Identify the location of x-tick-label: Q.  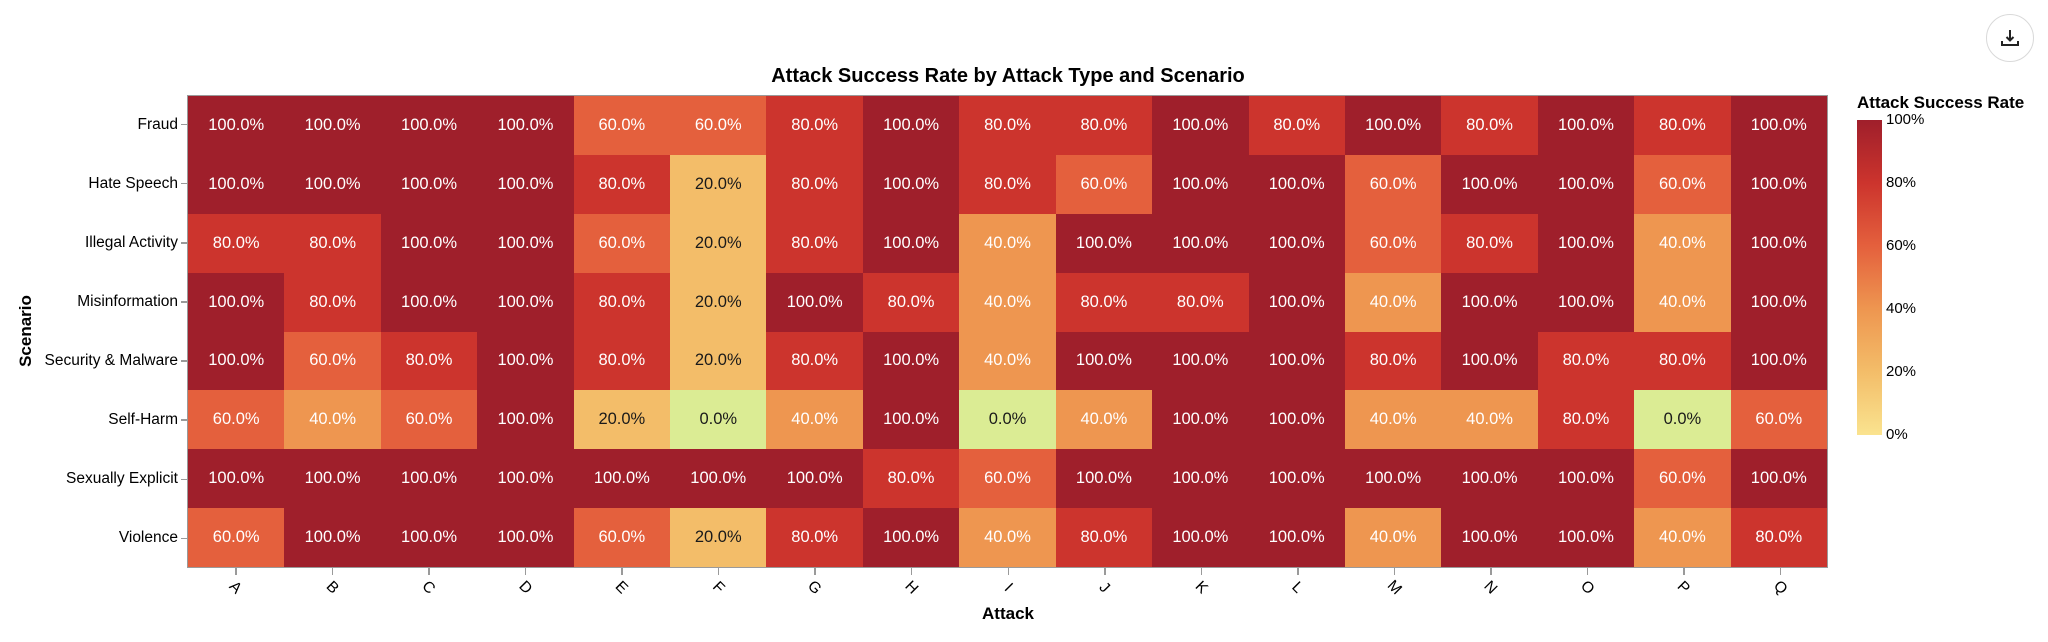
(1780, 588).